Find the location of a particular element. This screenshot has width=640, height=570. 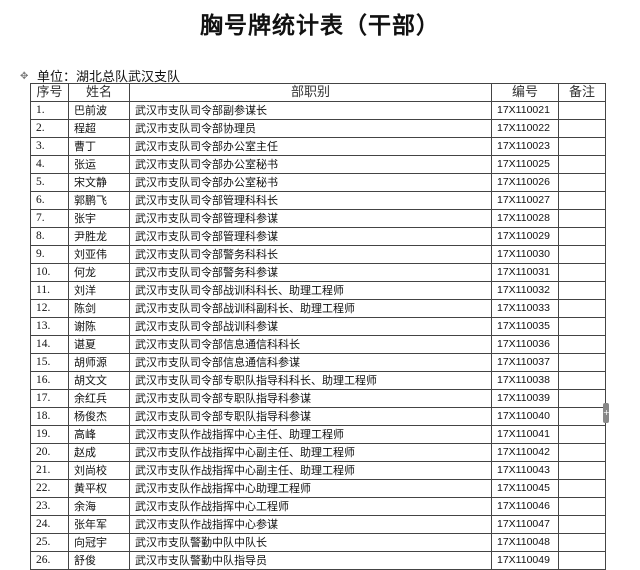

cell-code: 17X110036 is located at coordinates (525, 344).